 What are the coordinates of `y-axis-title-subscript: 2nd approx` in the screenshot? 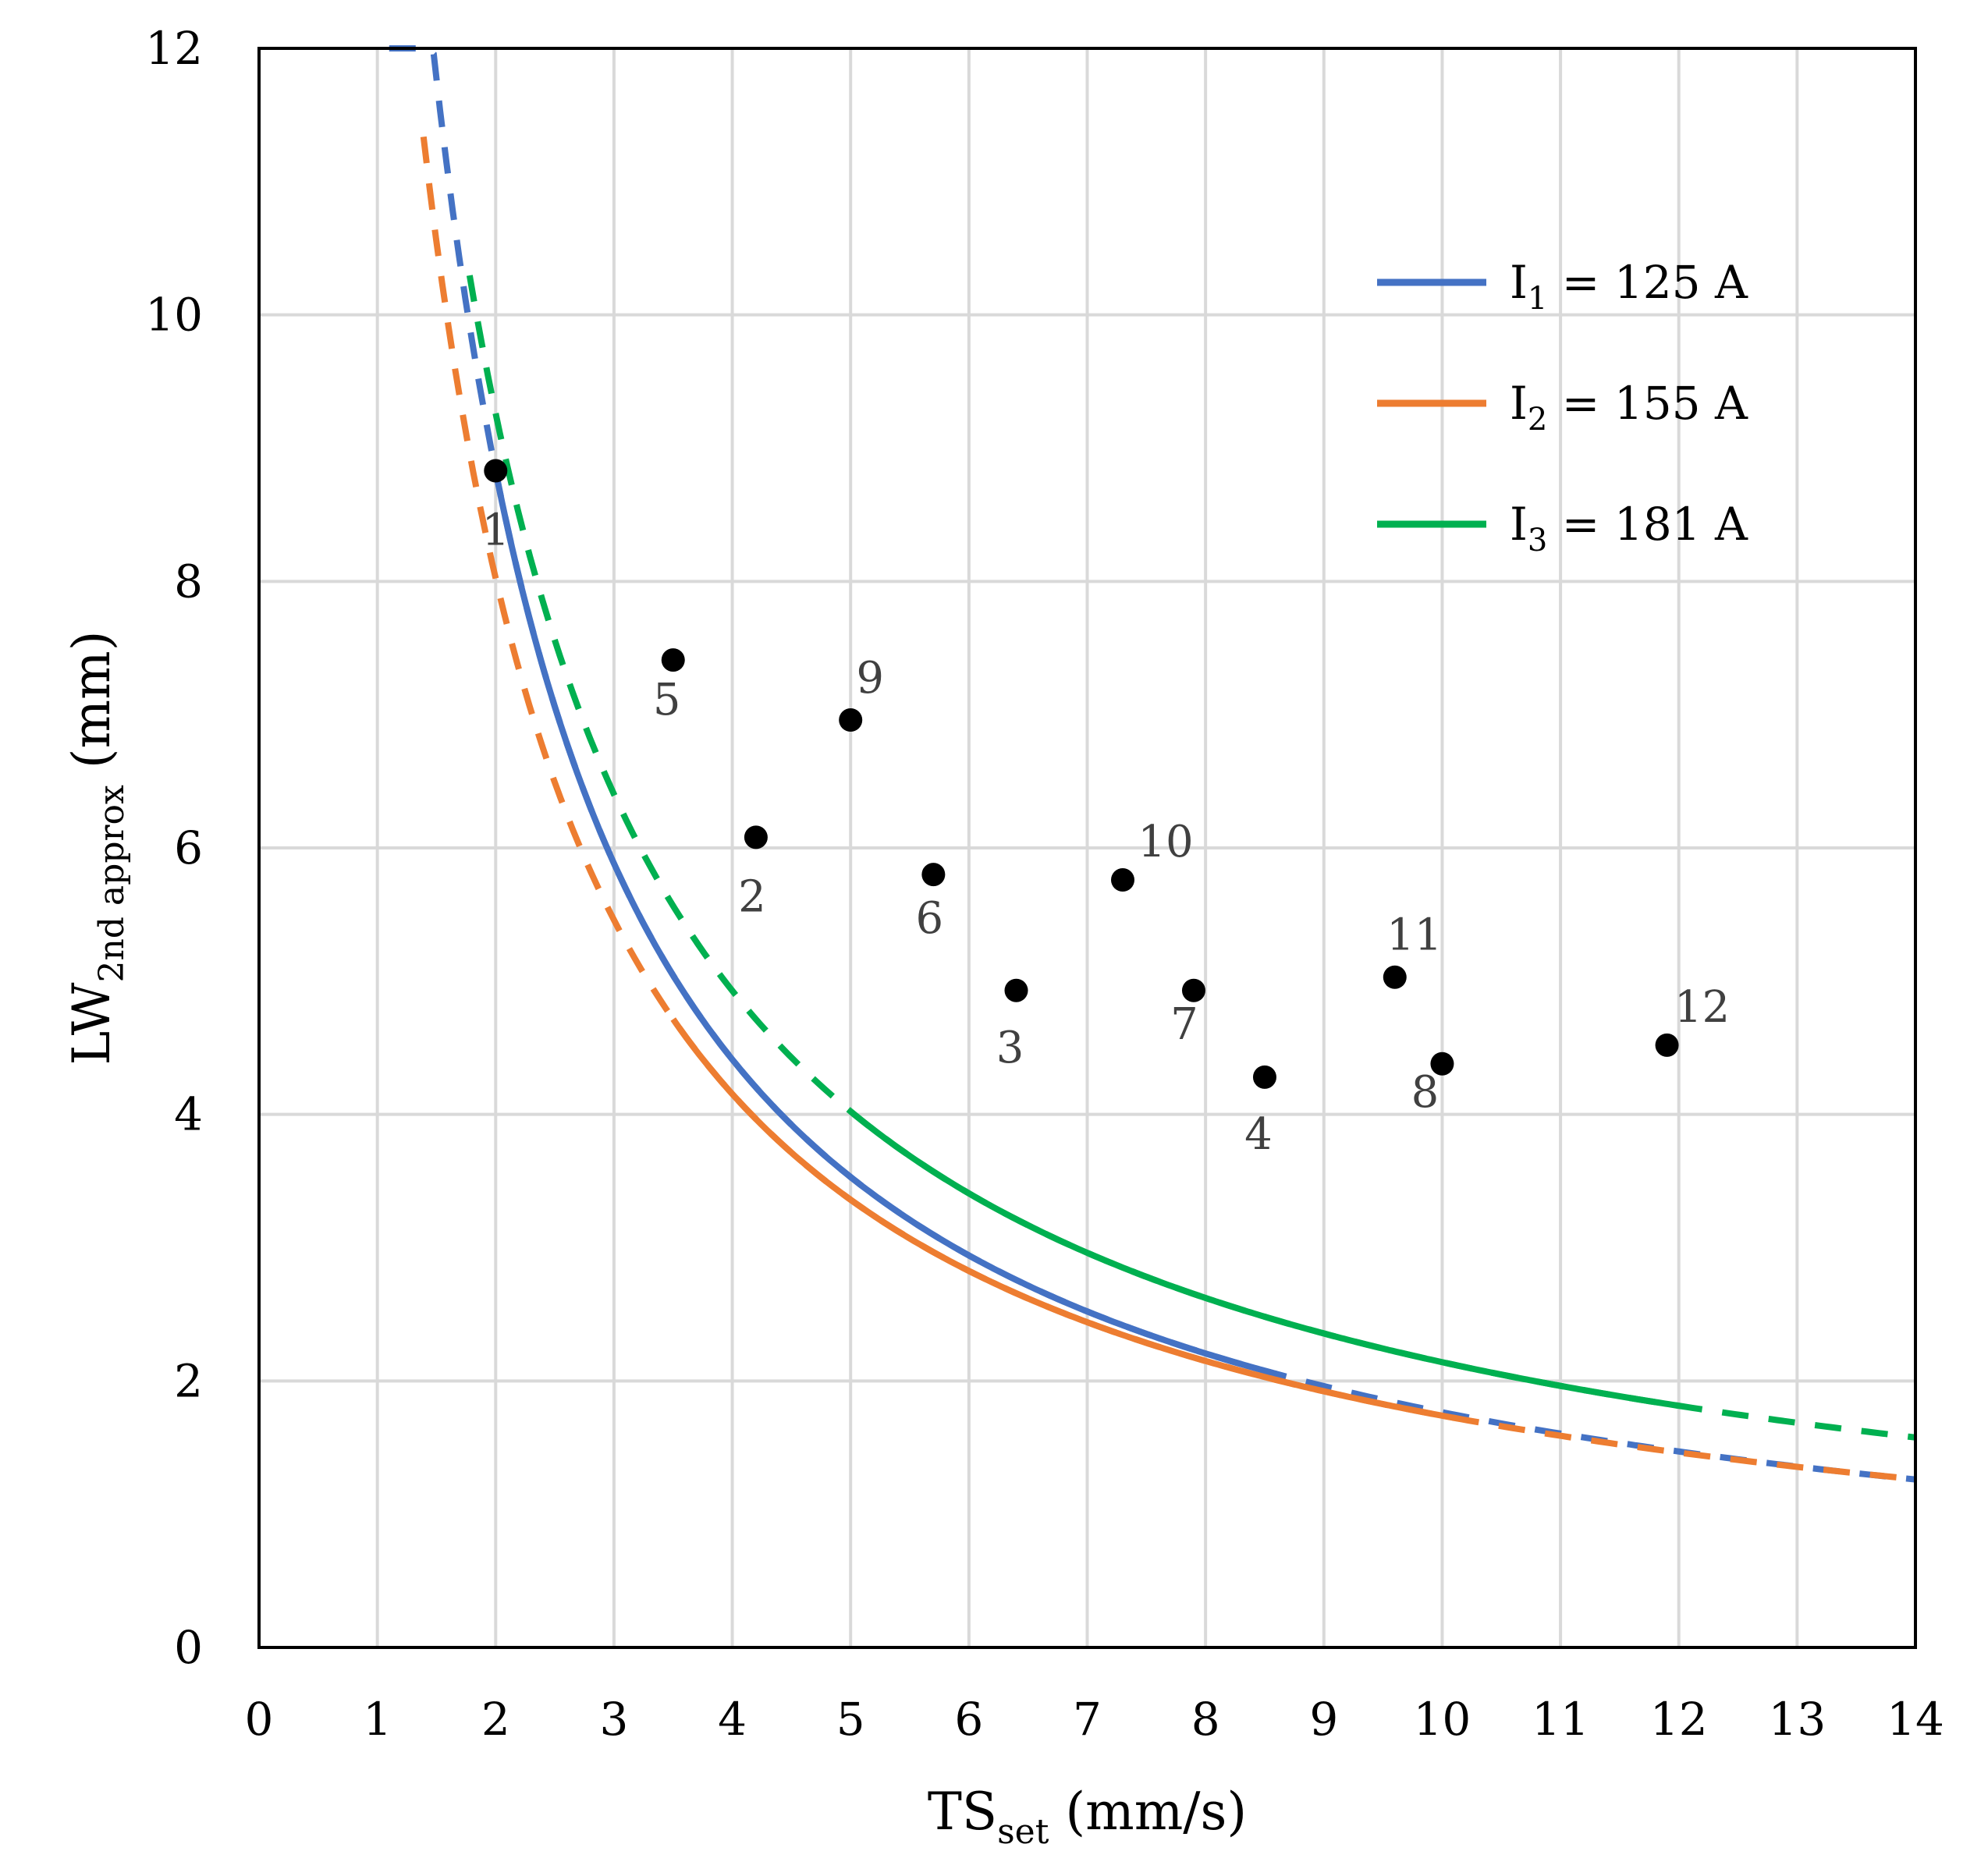 It's located at (112, 884).